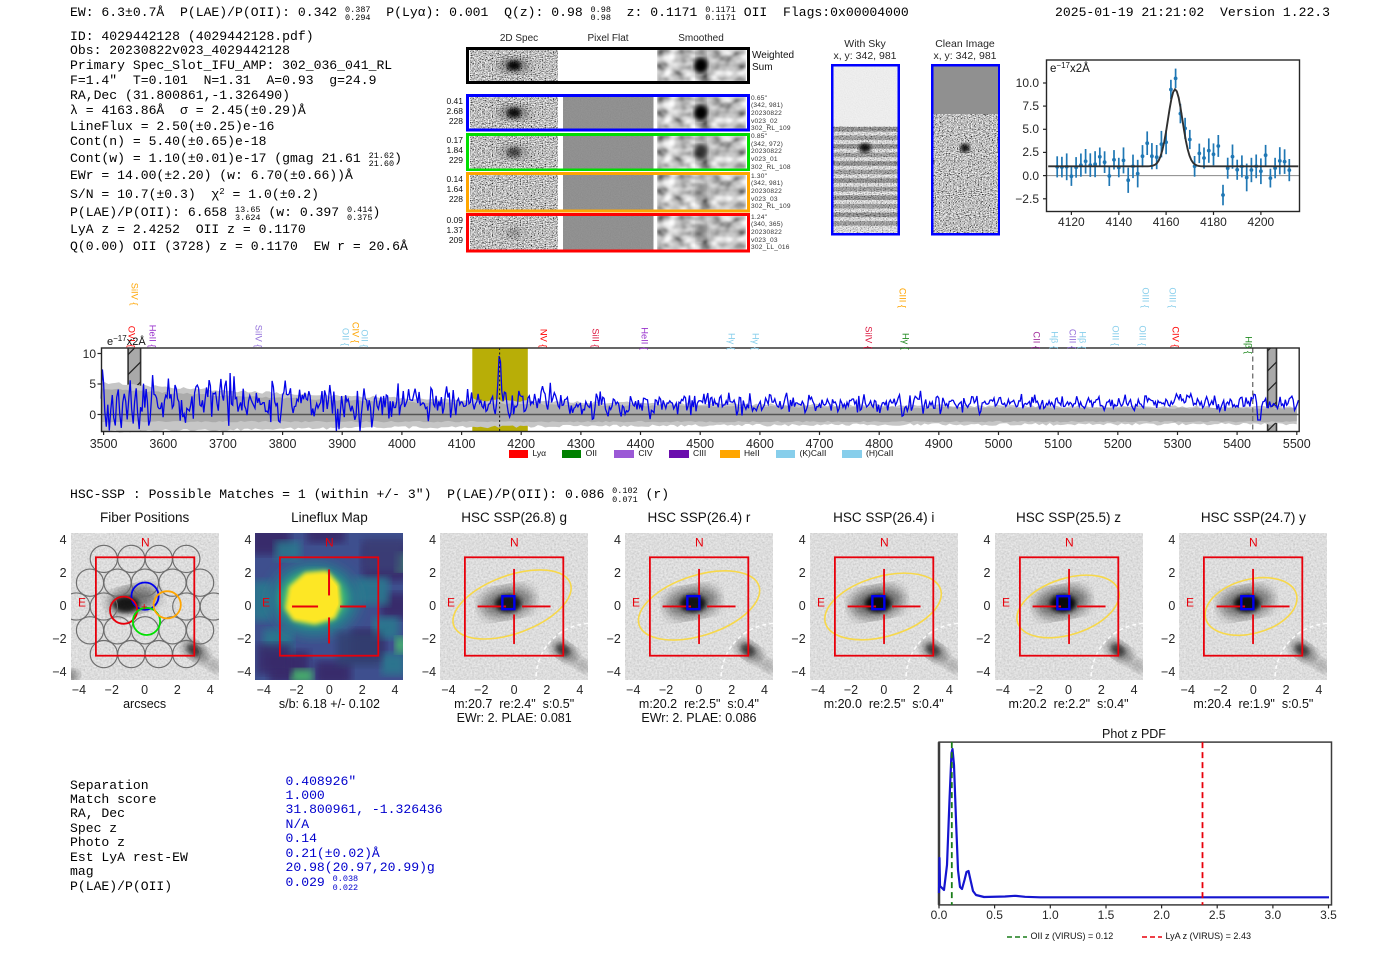 The image size is (1400, 953). I want to click on svg-text: NV {, so click(544, 338).